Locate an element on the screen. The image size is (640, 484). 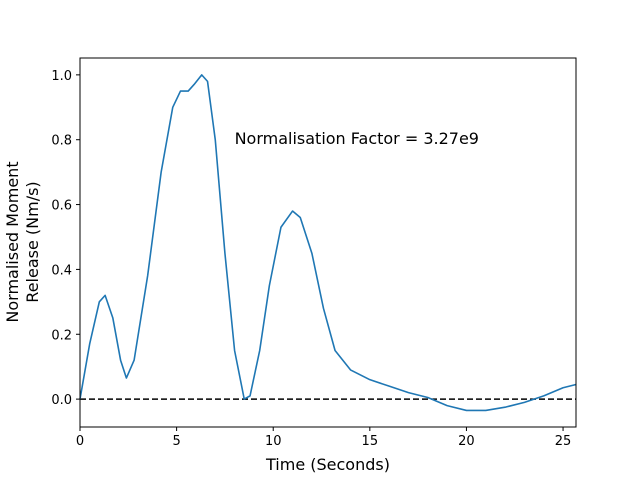
y-tick-label: 0.6 is located at coordinates (61, 206).